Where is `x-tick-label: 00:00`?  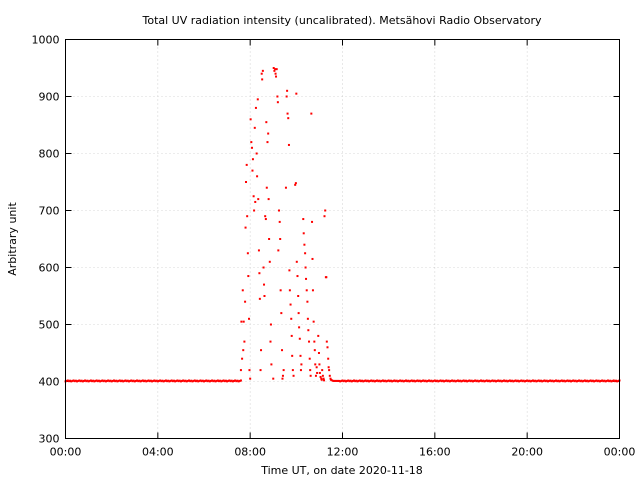 x-tick-label: 00:00 is located at coordinates (66, 452).